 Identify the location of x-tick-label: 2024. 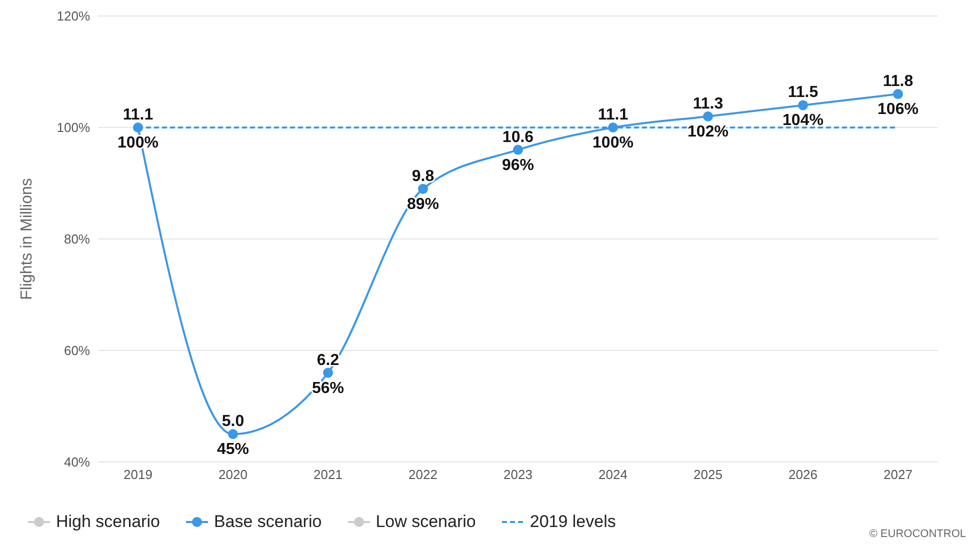
(613, 474).